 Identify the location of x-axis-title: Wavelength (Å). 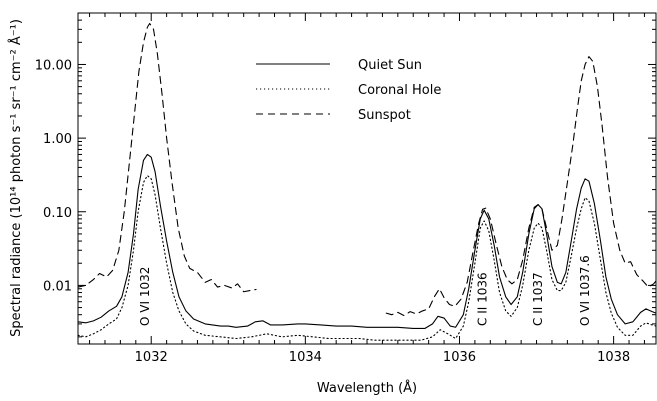
(367, 388).